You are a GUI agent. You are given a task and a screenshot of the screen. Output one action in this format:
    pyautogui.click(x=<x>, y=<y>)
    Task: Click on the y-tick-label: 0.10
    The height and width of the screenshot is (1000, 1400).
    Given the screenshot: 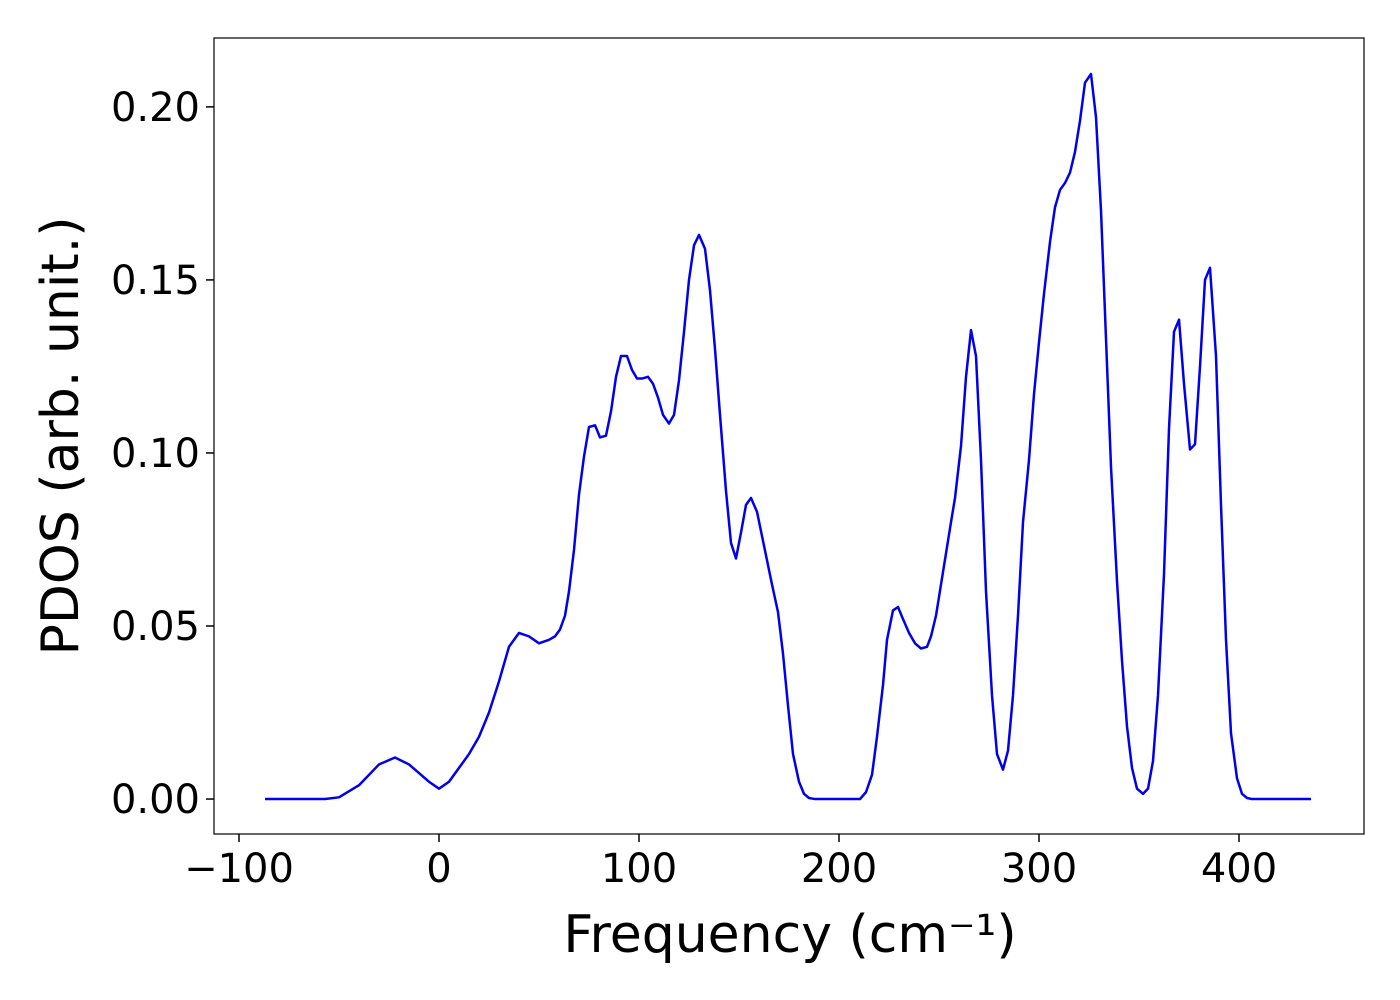 What is the action you would take?
    pyautogui.click(x=155, y=454)
    